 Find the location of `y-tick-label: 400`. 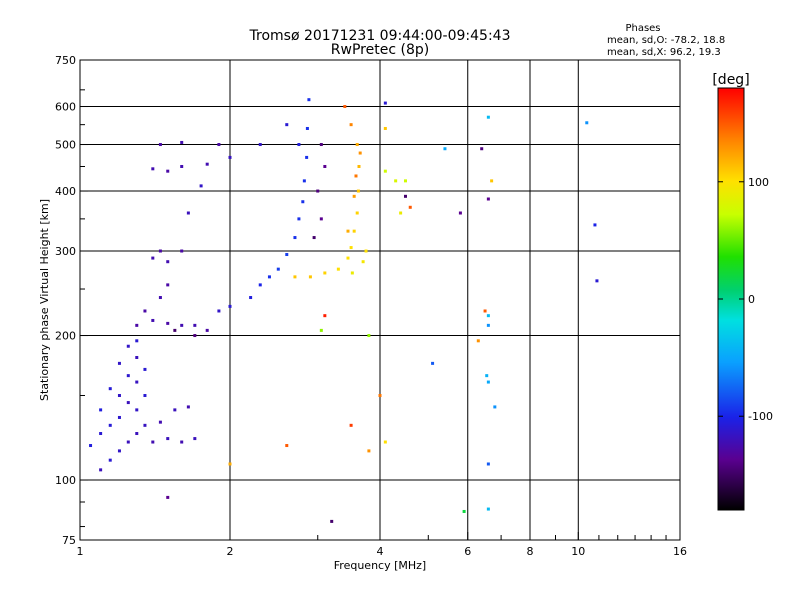

y-tick-label: 400 is located at coordinates (65, 191).